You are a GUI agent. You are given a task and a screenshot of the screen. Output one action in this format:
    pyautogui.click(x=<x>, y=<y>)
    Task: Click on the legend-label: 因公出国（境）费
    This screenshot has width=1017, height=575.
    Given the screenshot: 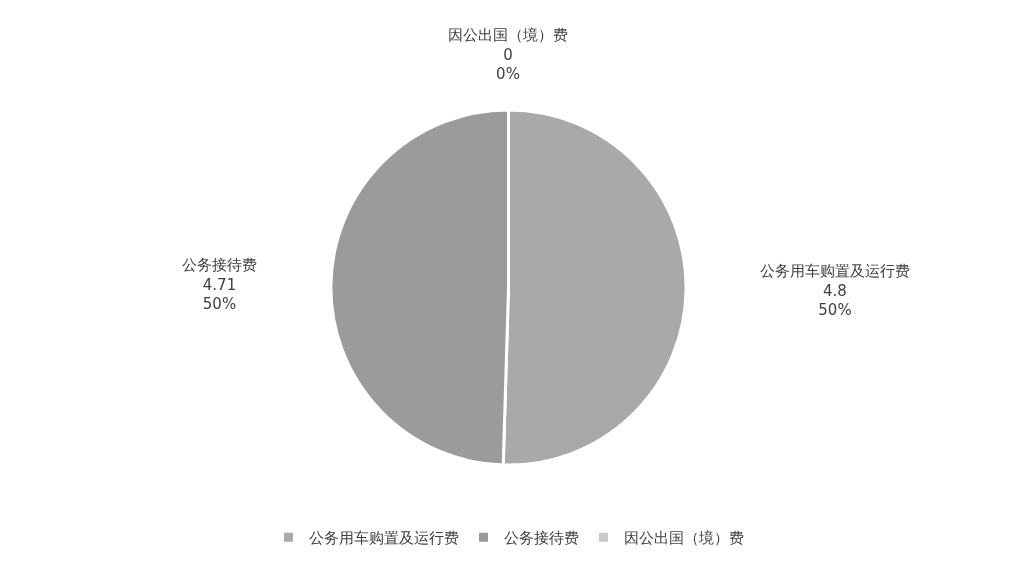 What is the action you would take?
    pyautogui.click(x=683, y=538)
    